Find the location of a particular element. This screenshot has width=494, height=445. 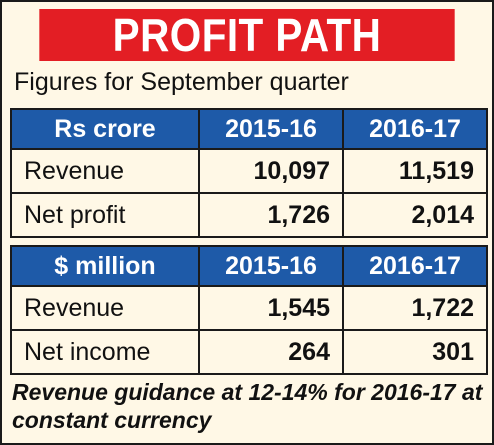

cell-value: 301 is located at coordinates (415, 352).